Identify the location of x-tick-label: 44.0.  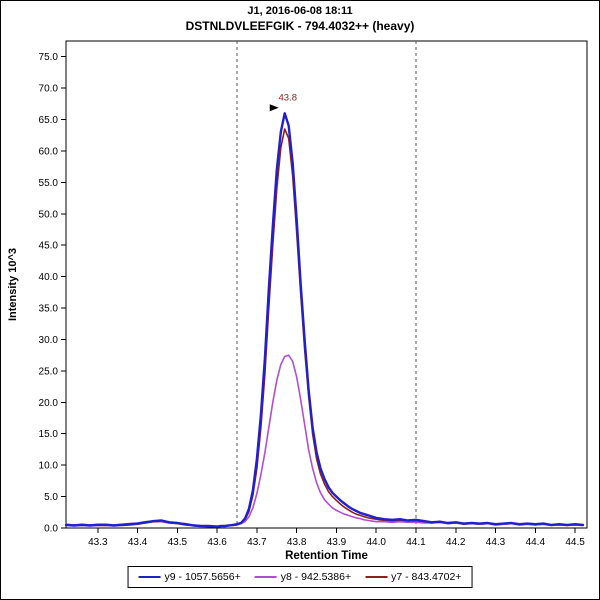
(376, 542).